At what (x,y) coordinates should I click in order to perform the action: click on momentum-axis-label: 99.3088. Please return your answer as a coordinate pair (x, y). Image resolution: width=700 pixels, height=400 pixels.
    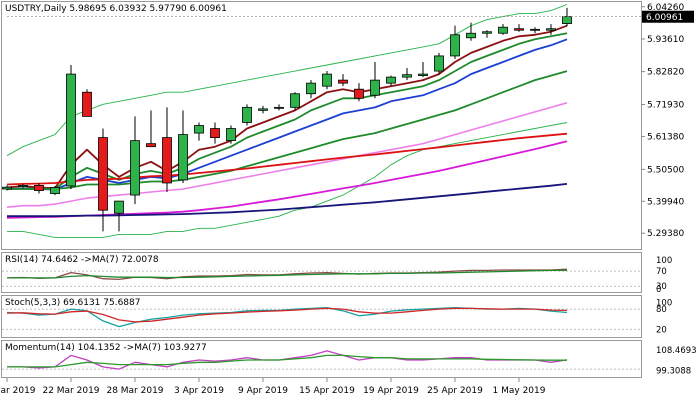
    Looking at the image, I should click on (673, 372).